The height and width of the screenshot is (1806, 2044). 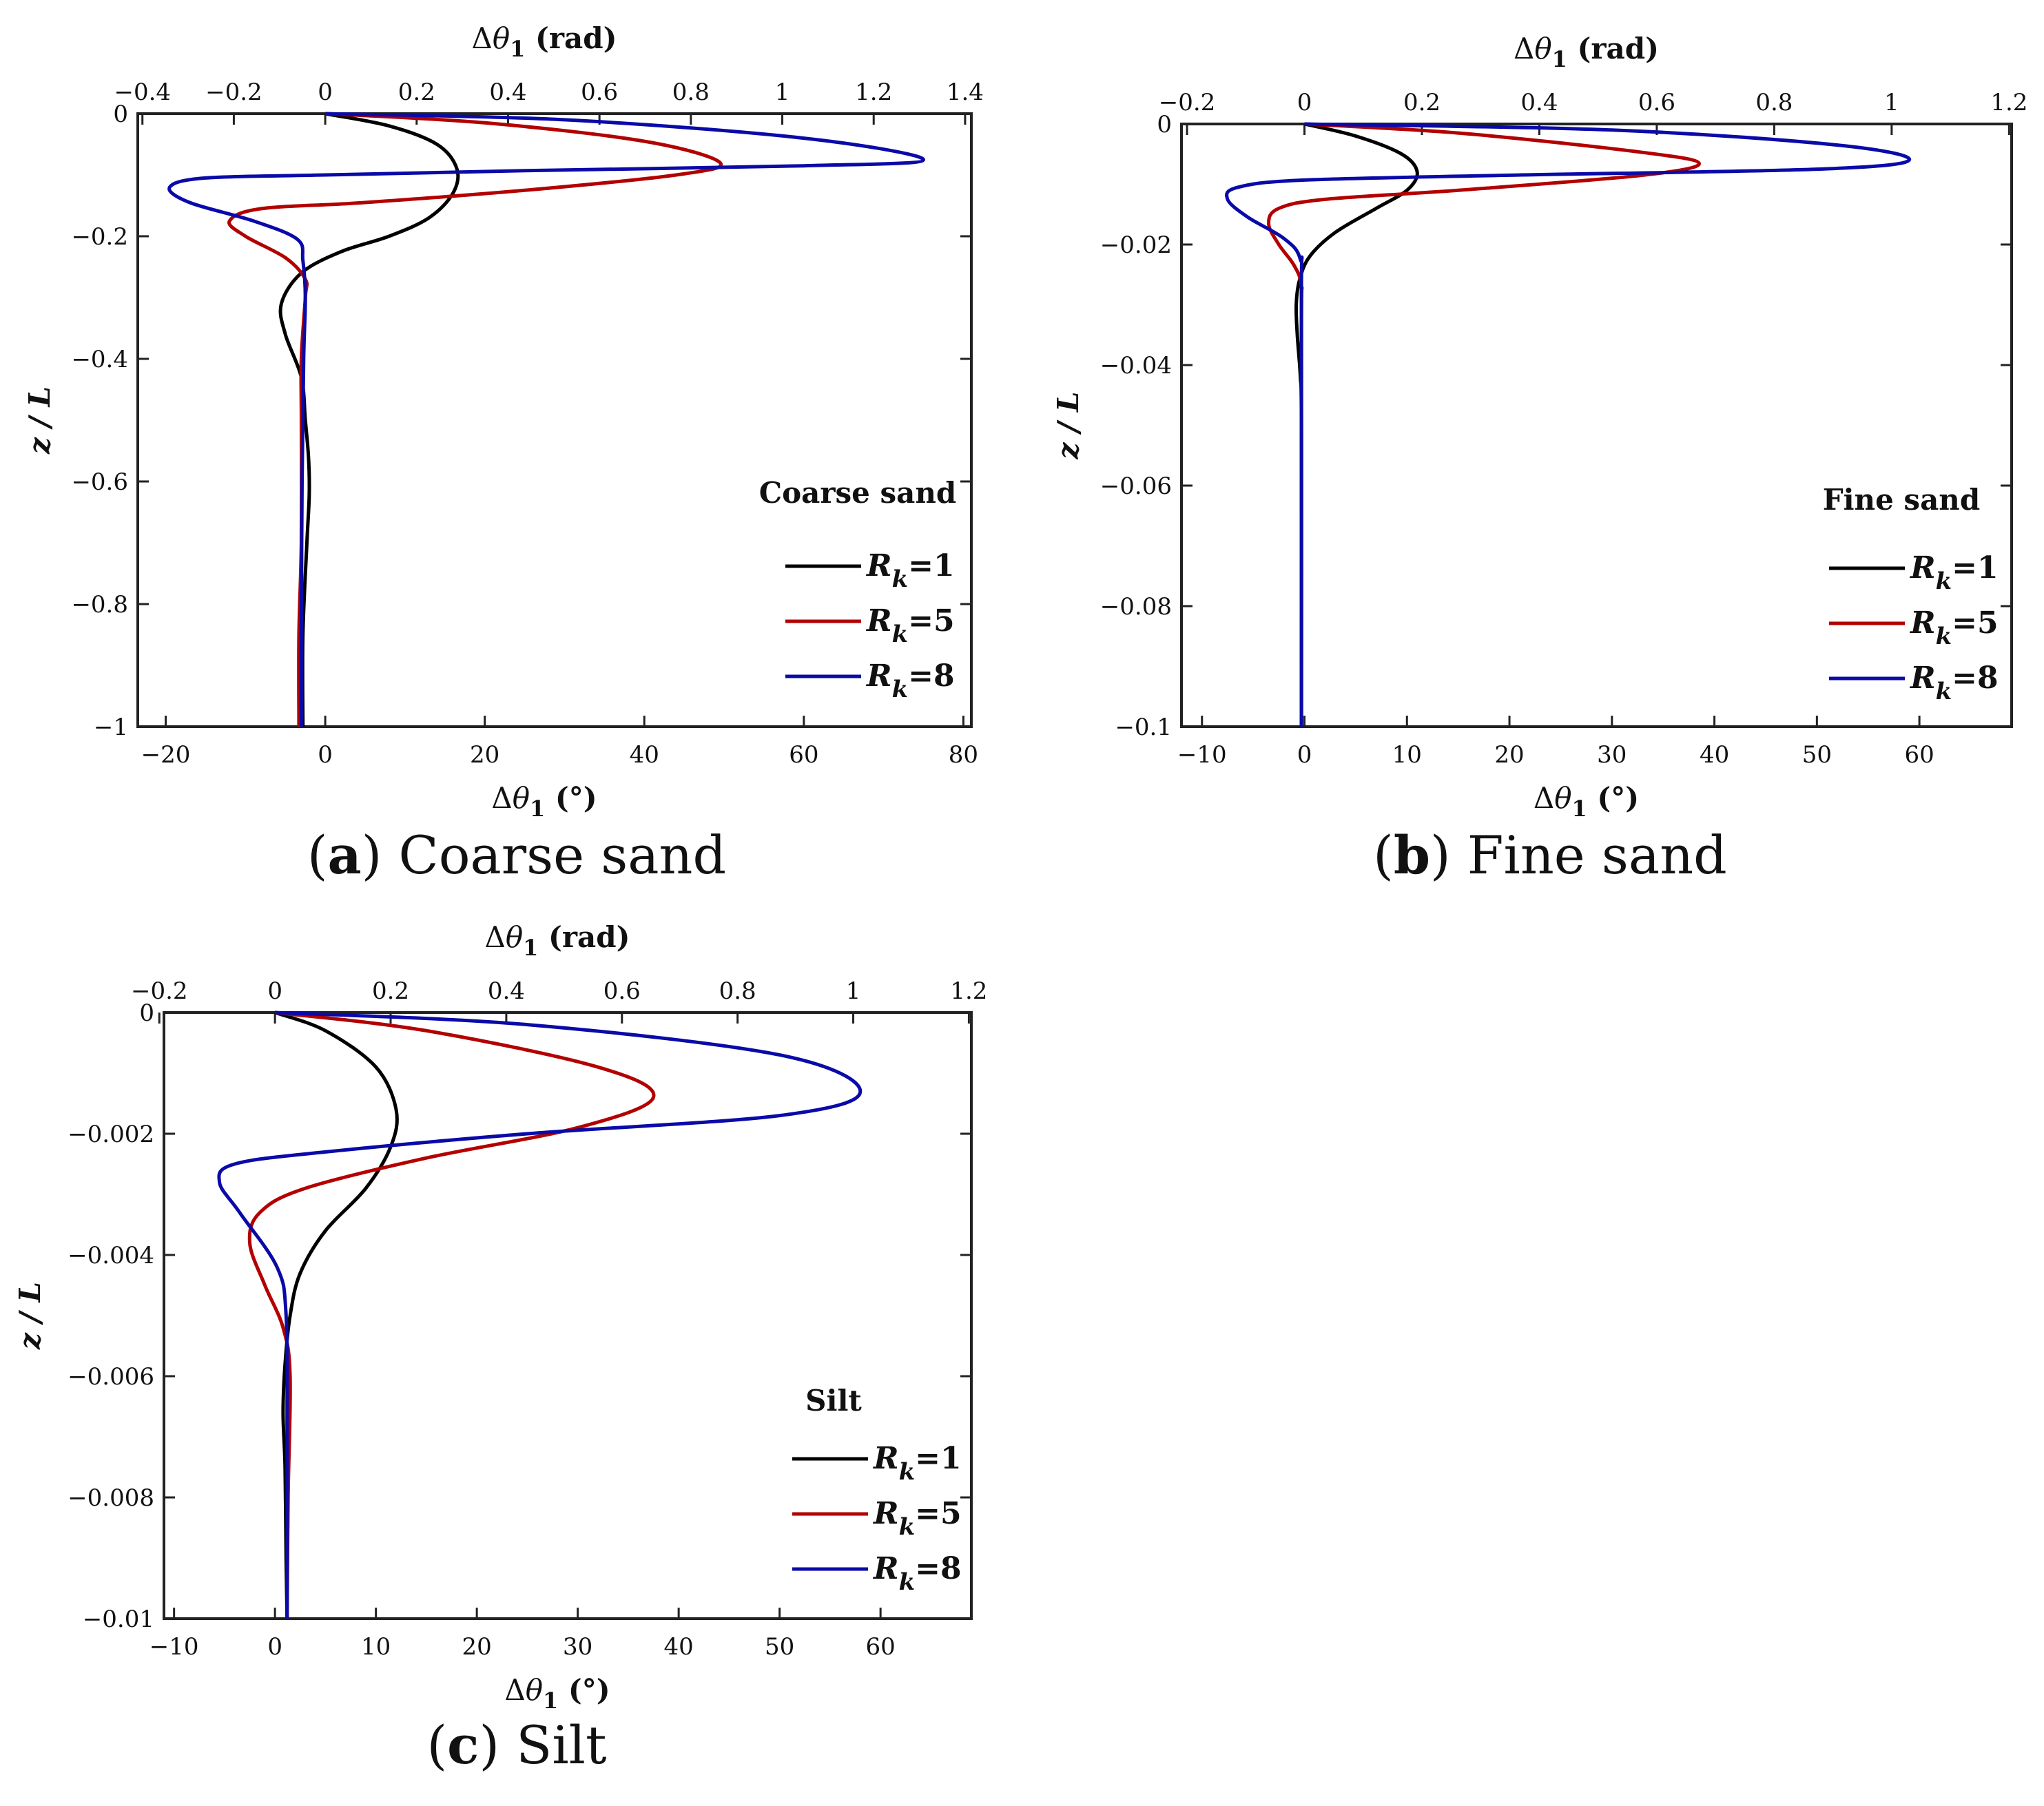 What do you see at coordinates (1136, 487) in the screenshot?
I see `y-tick-label: −0.06` at bounding box center [1136, 487].